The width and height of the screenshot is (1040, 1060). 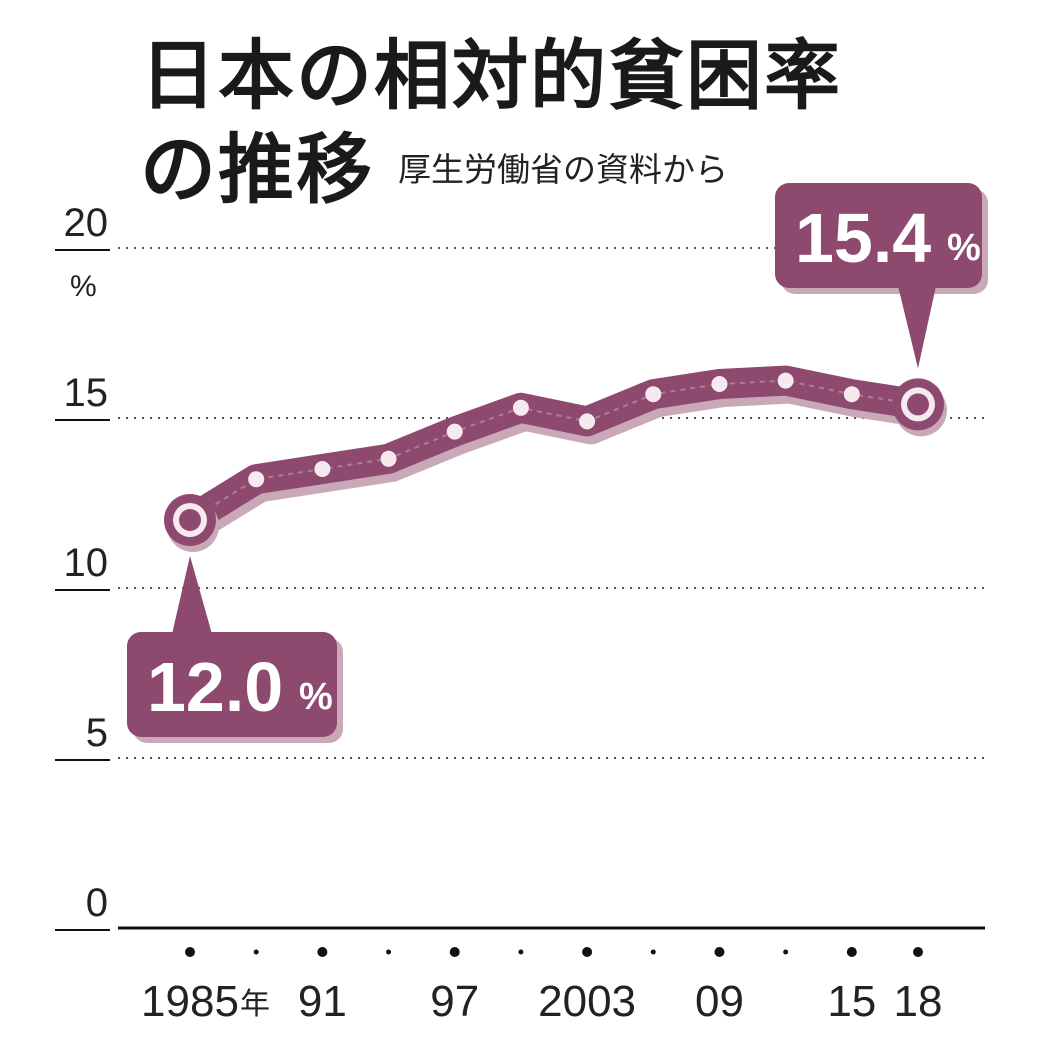 What do you see at coordinates (190, 1001) in the screenshot?
I see `x-tick-label-1985: 1985` at bounding box center [190, 1001].